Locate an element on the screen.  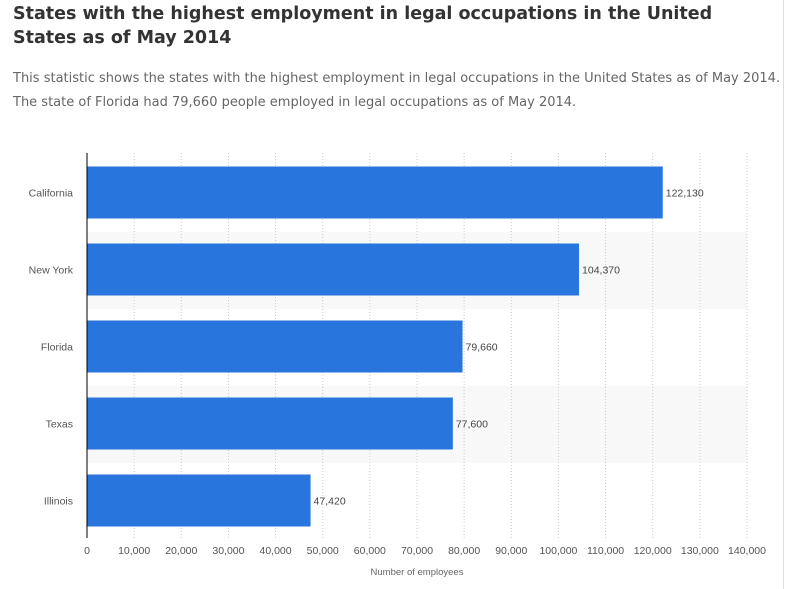
x-tick-label: 130,000 is located at coordinates (700, 551).